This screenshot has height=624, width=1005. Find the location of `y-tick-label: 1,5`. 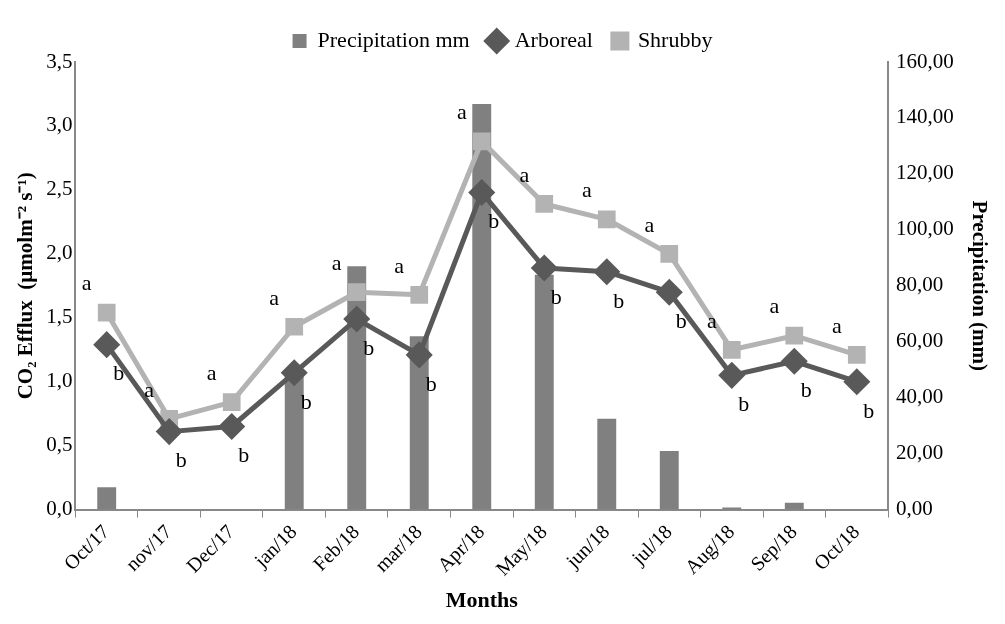

y-tick-label: 1,5 is located at coordinates (59, 316).